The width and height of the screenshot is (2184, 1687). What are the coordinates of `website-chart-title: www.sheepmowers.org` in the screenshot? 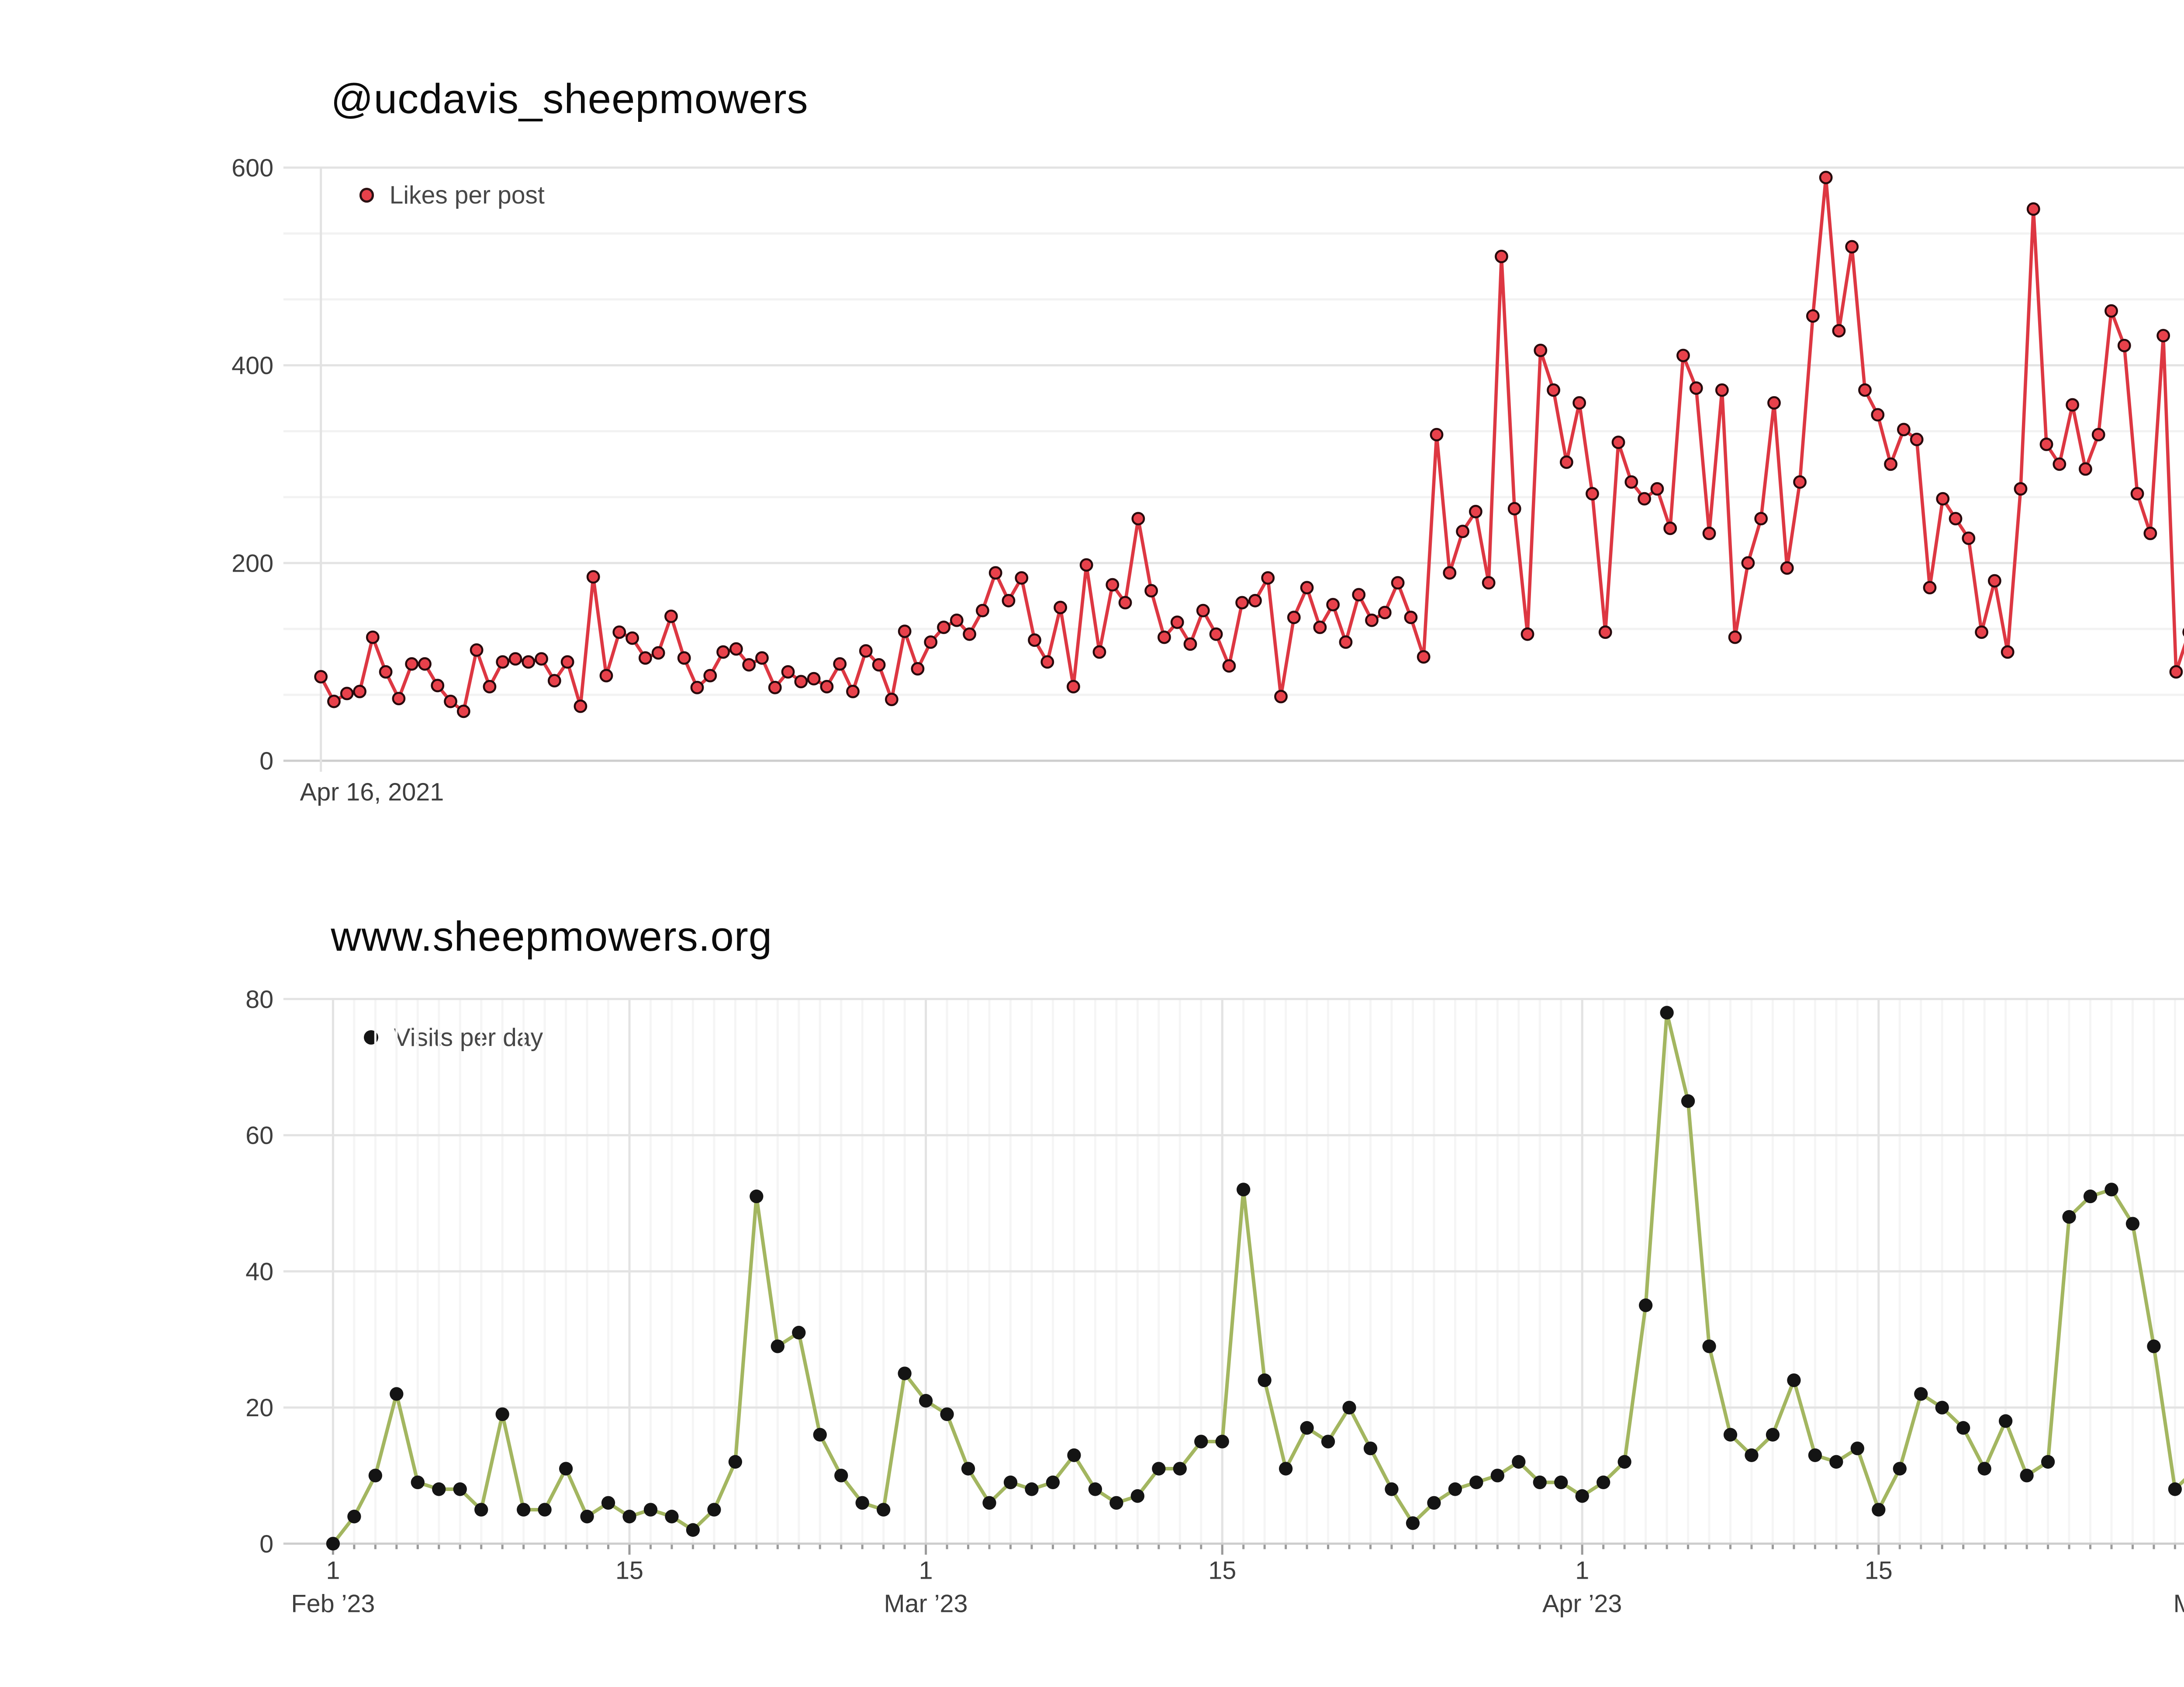 It's located at (552, 936).